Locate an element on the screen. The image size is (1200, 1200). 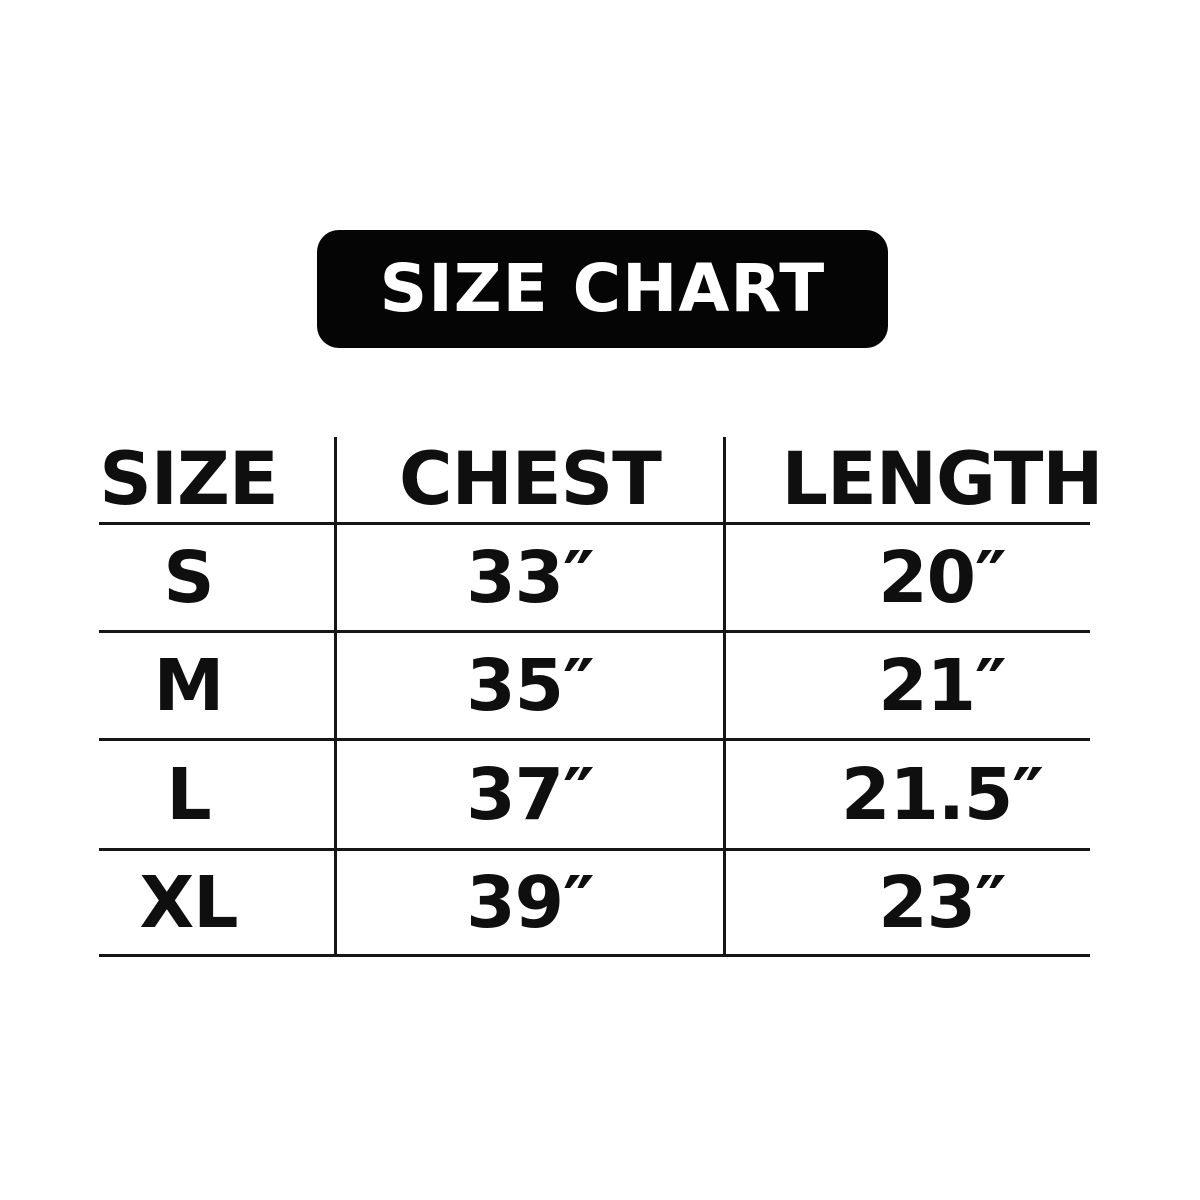
chest-s-value: 33″ is located at coordinates (530, 577).